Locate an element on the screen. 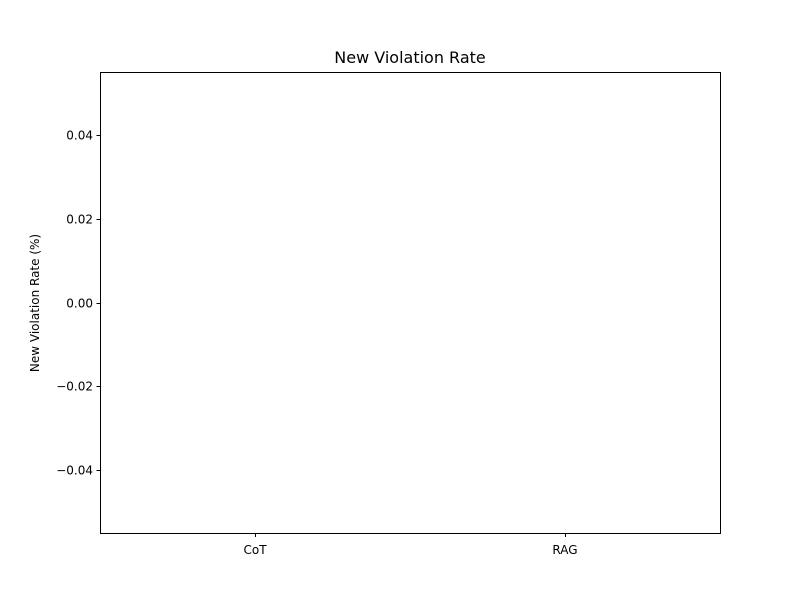 This screenshot has height=604, width=800. y-tick-label: −0.04 is located at coordinates (74, 471).